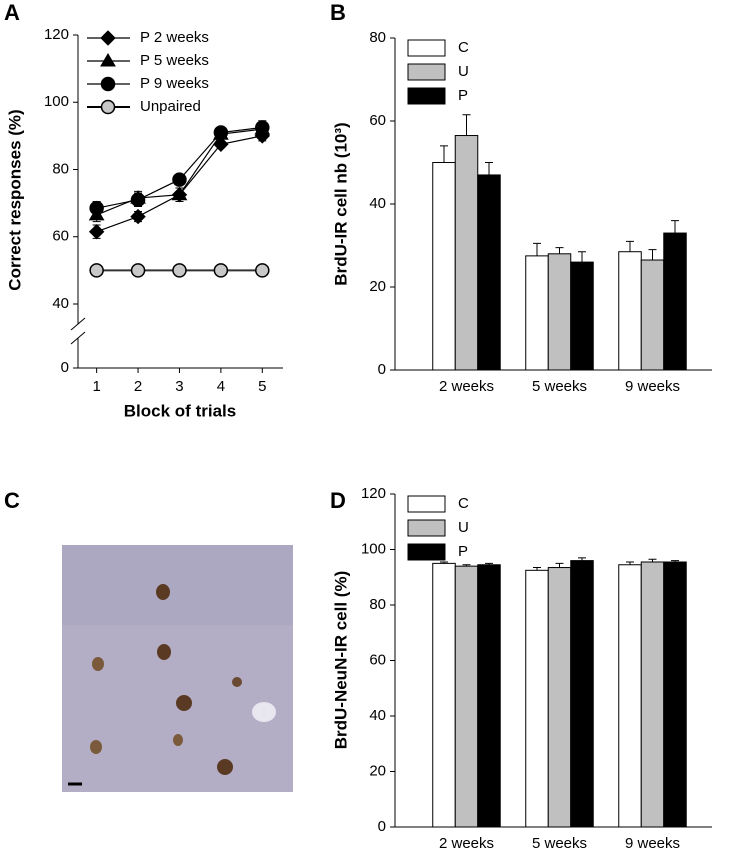  Describe the element at coordinates (170, 106) in the screenshot. I see `legend-label: Unpaired` at that location.